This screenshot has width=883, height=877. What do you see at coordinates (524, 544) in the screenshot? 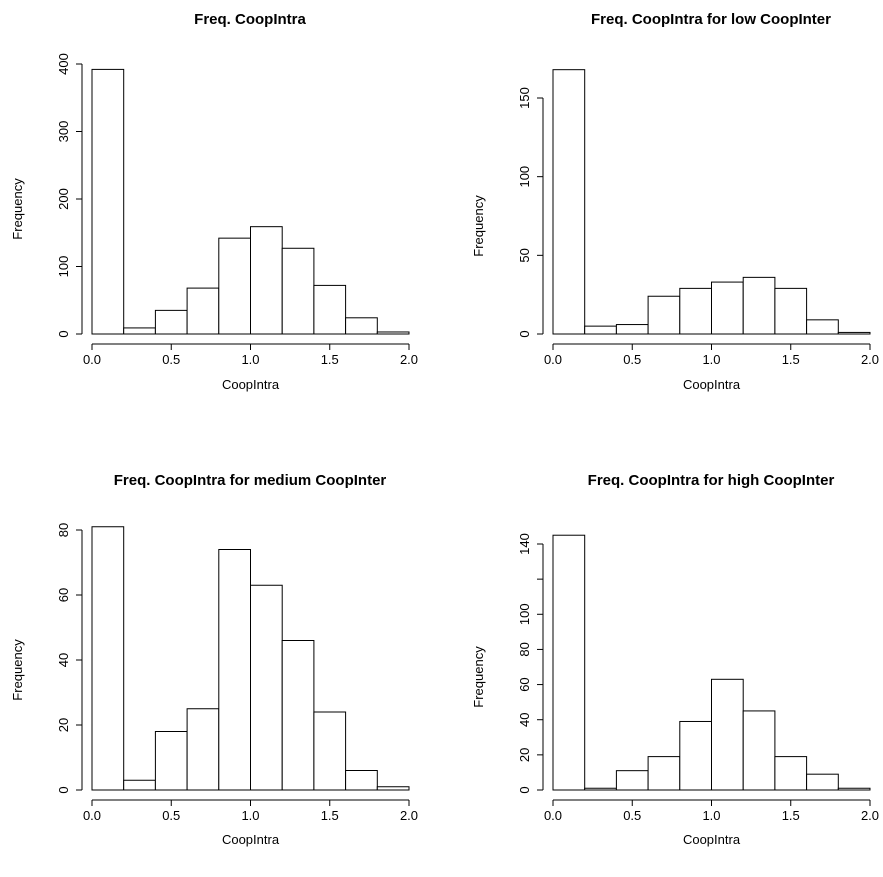
I see `y-tick-label: 140` at bounding box center [524, 544].